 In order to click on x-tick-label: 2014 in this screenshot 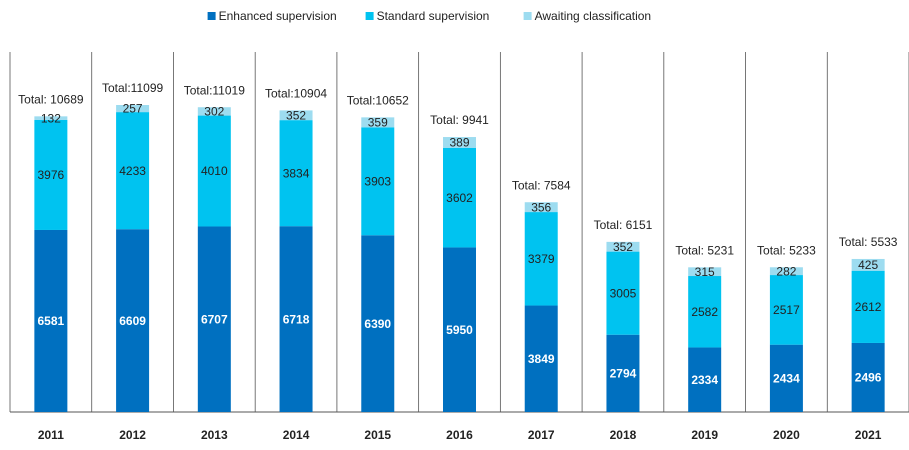, I will do `click(296, 435)`.